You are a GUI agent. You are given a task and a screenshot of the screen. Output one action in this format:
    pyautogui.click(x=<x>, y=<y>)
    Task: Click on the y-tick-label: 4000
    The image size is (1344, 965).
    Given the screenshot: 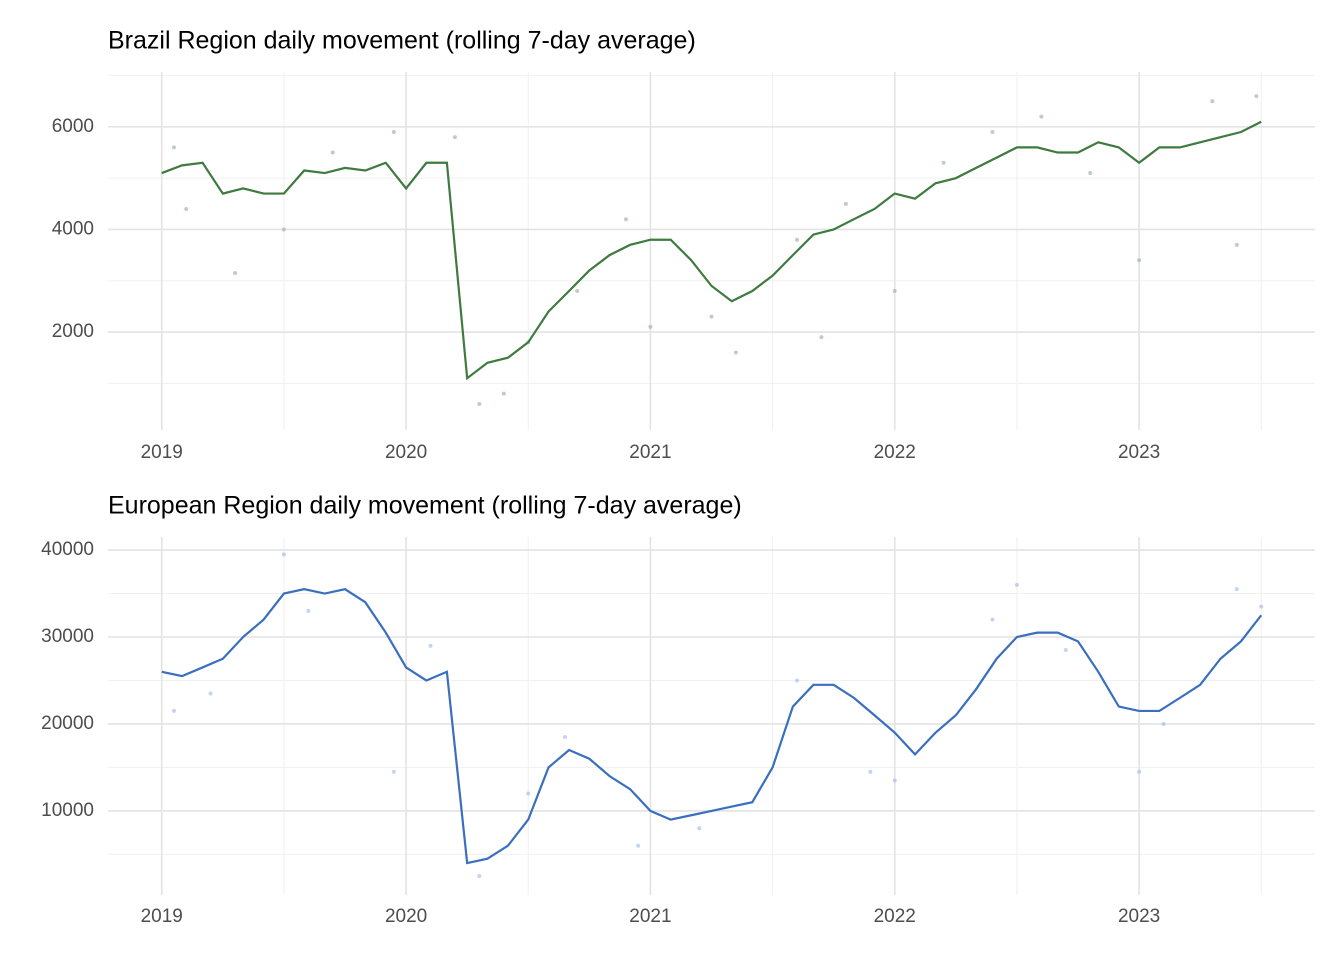 What is the action you would take?
    pyautogui.click(x=73, y=228)
    